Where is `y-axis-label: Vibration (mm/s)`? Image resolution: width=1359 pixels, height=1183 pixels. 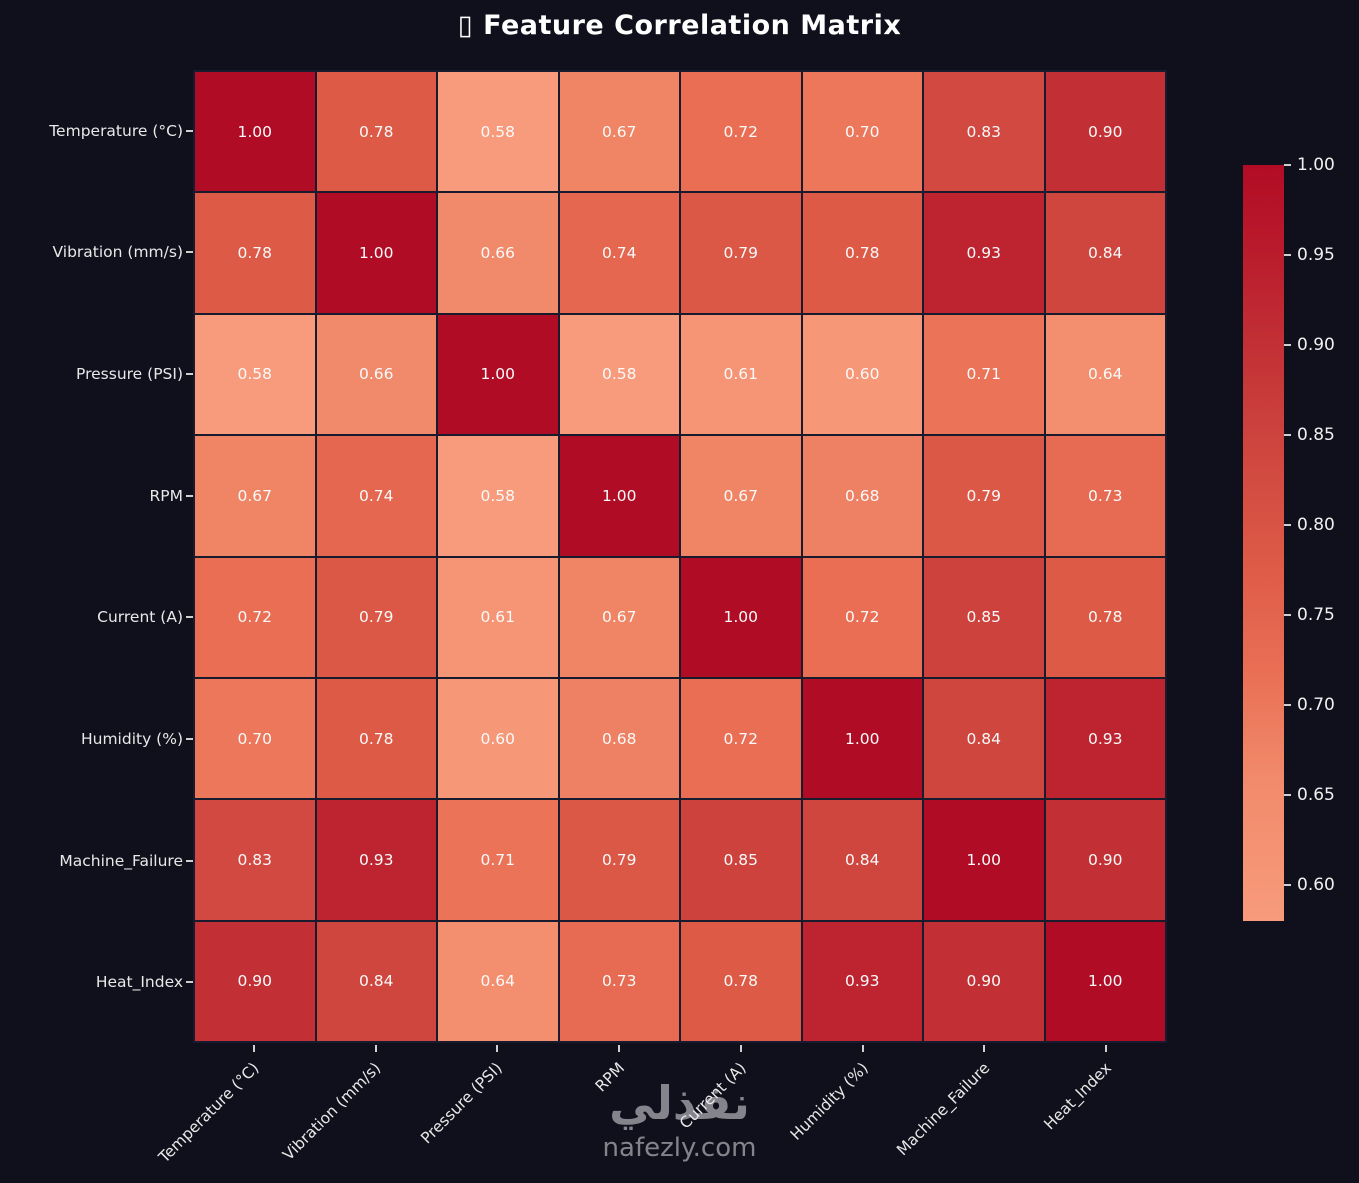 y-axis-label: Vibration (mm/s) is located at coordinates (118, 252).